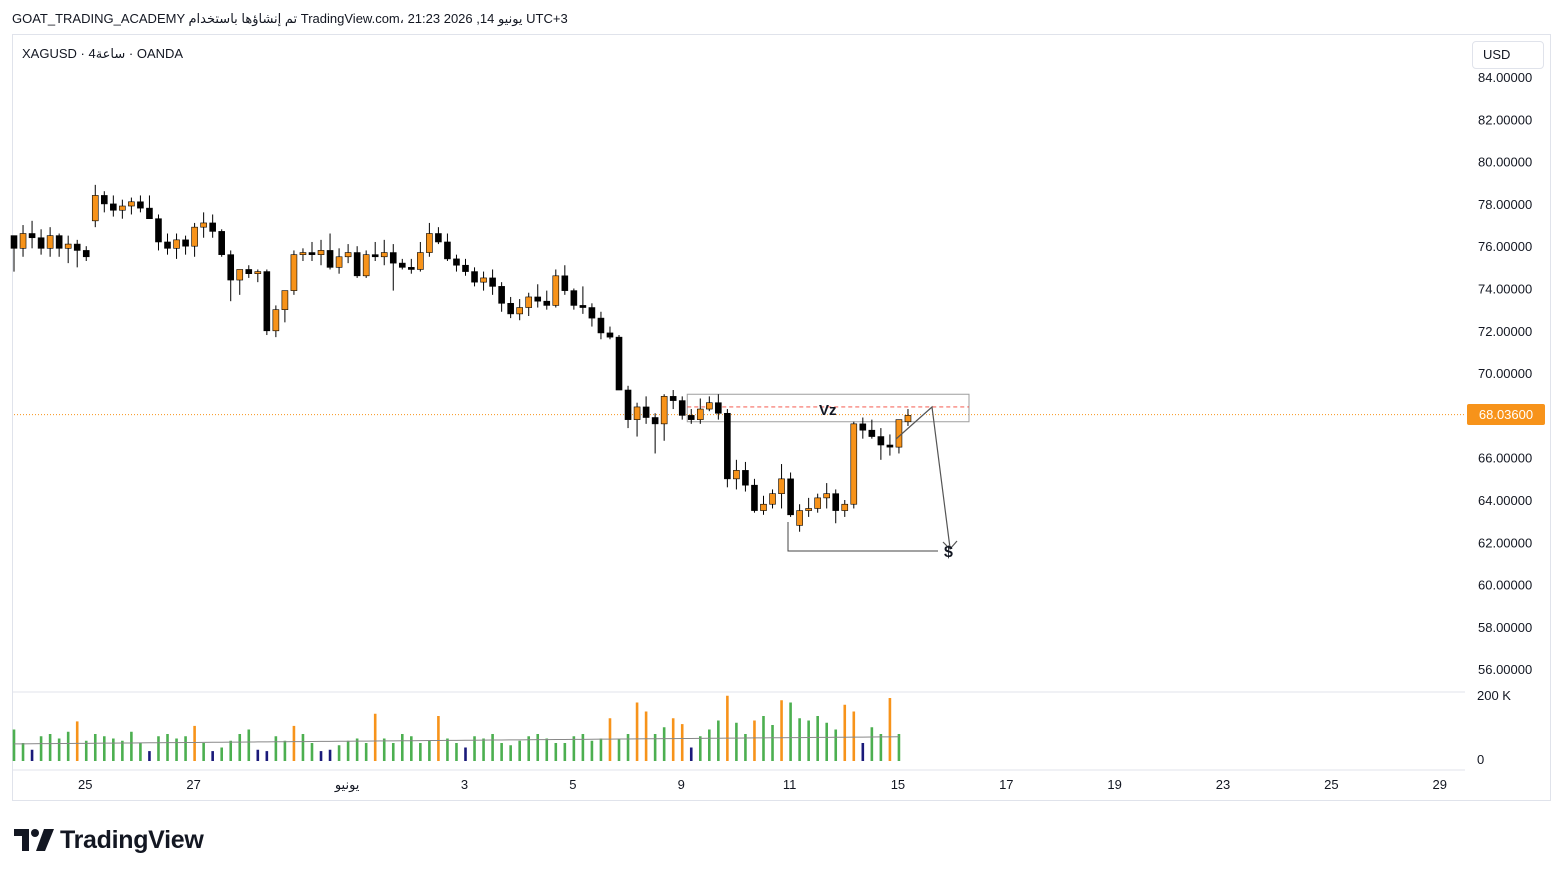 This screenshot has width=1564, height=877. I want to click on price-tick-label: 60.00000, so click(1505, 585).